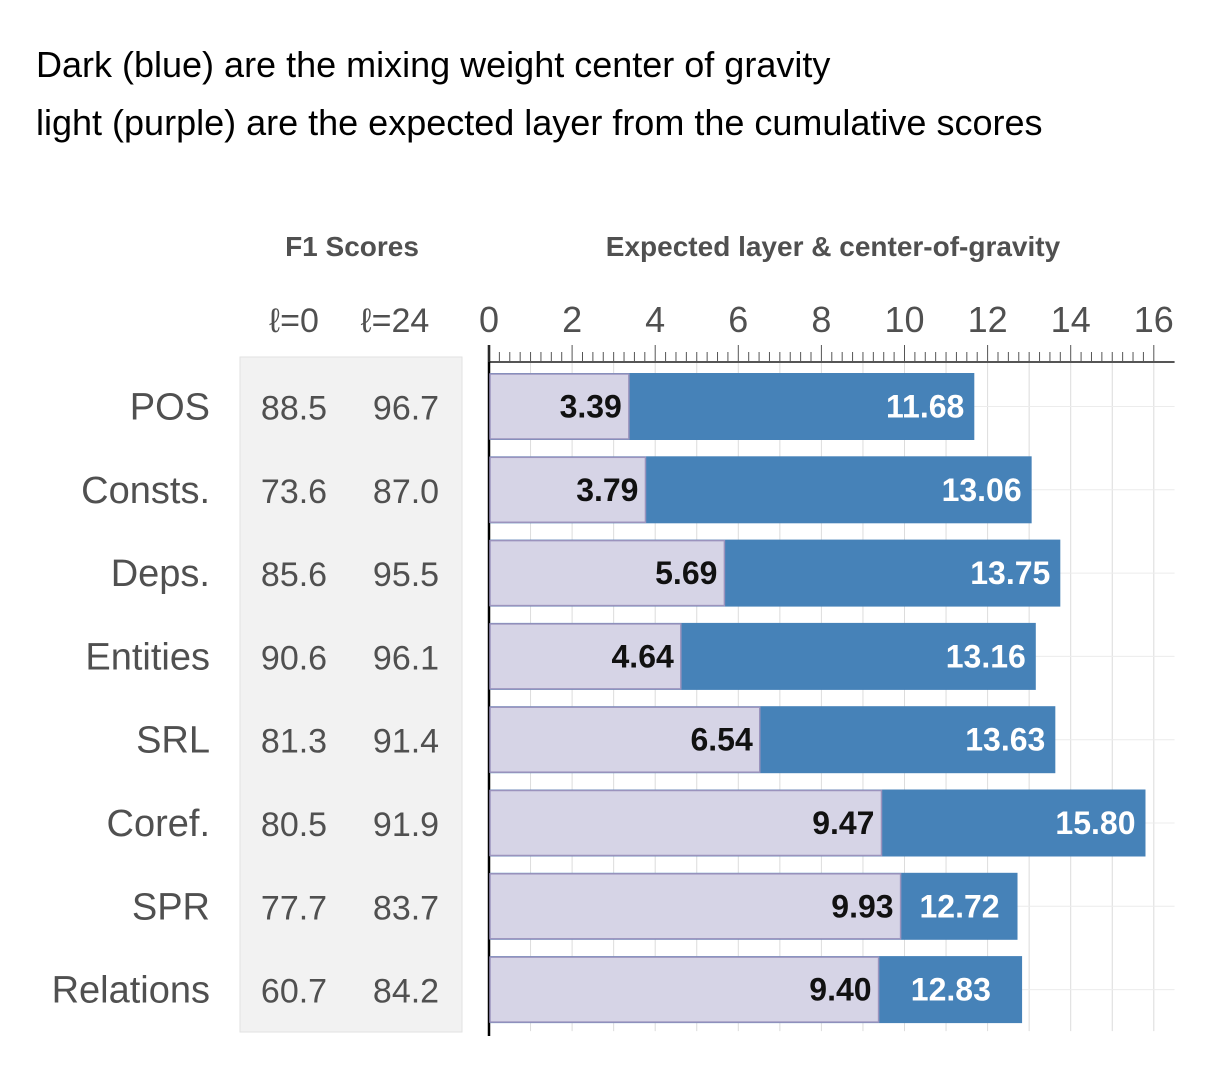 The width and height of the screenshot is (1214, 1086). I want to click on expected-layer-label: 3.79, so click(607, 490).